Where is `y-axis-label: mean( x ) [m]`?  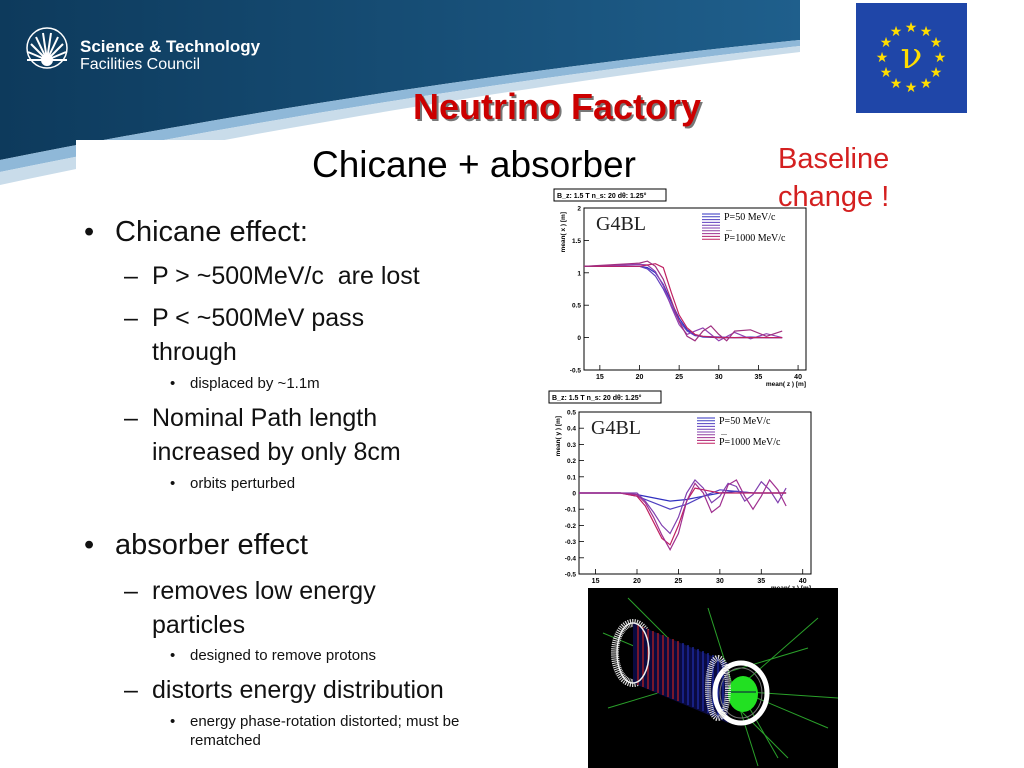
y-axis-label: mean( x ) [m] is located at coordinates (563, 232).